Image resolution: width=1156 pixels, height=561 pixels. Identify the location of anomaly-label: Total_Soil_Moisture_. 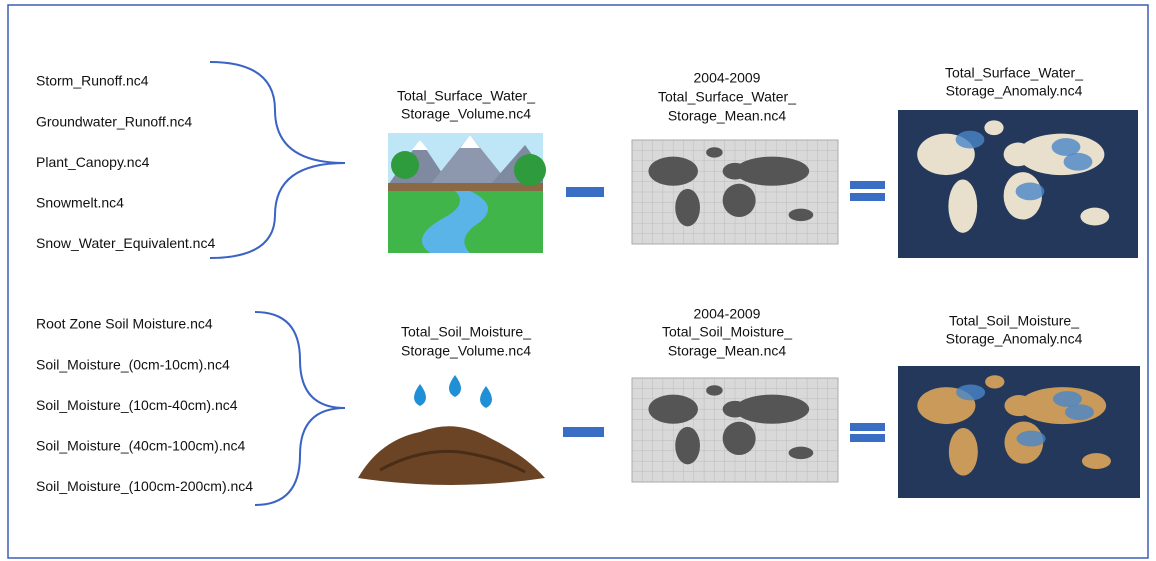
(1014, 321).